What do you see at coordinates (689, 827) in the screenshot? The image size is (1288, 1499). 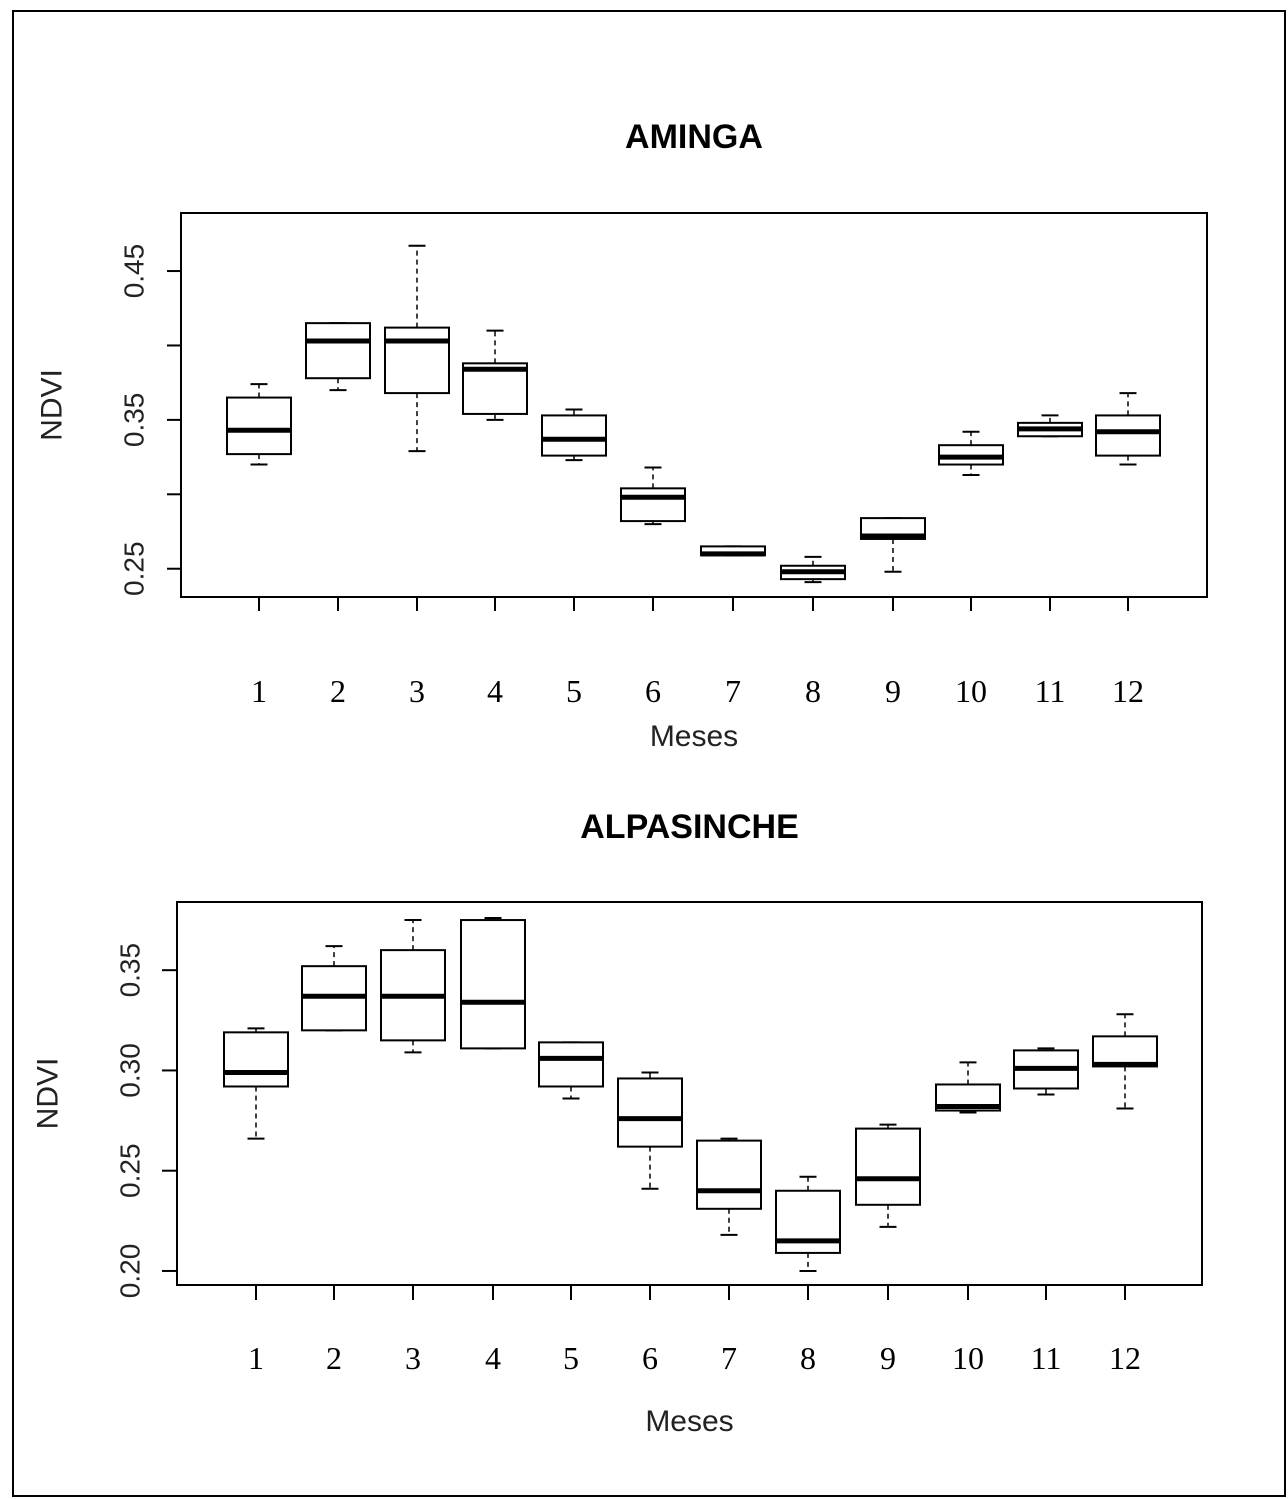 I see `chart-title: ALPASINCHE` at bounding box center [689, 827].